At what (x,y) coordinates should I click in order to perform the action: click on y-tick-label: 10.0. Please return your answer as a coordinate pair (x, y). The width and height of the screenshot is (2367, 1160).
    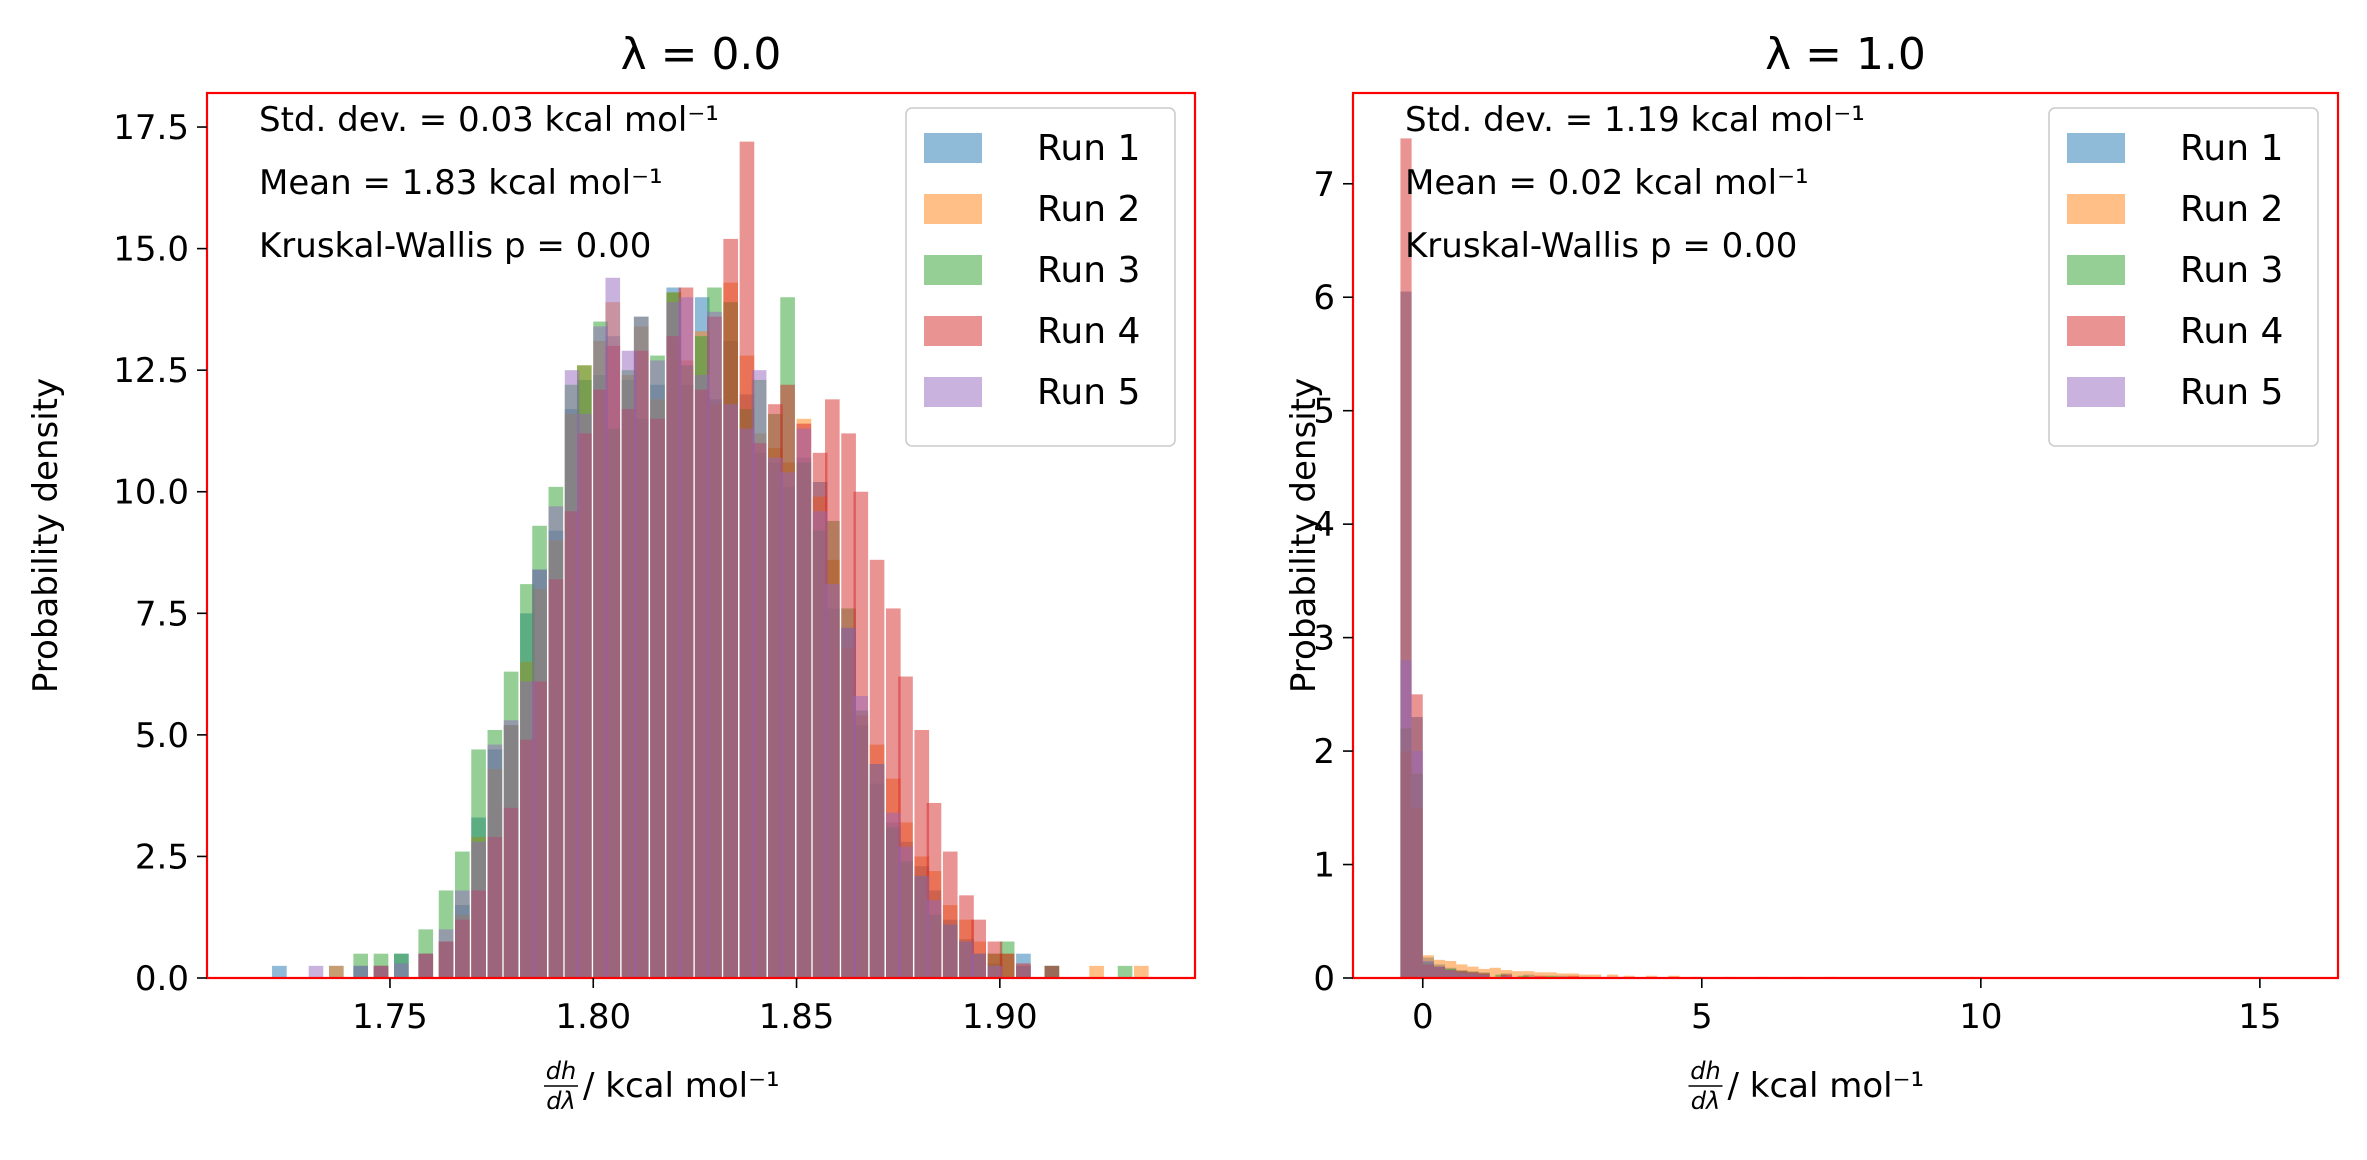
    Looking at the image, I should click on (151, 493).